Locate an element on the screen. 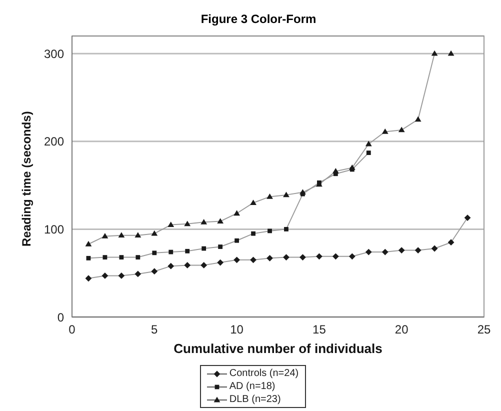  chart-title: Figure 3 Color-Form is located at coordinates (259, 19).